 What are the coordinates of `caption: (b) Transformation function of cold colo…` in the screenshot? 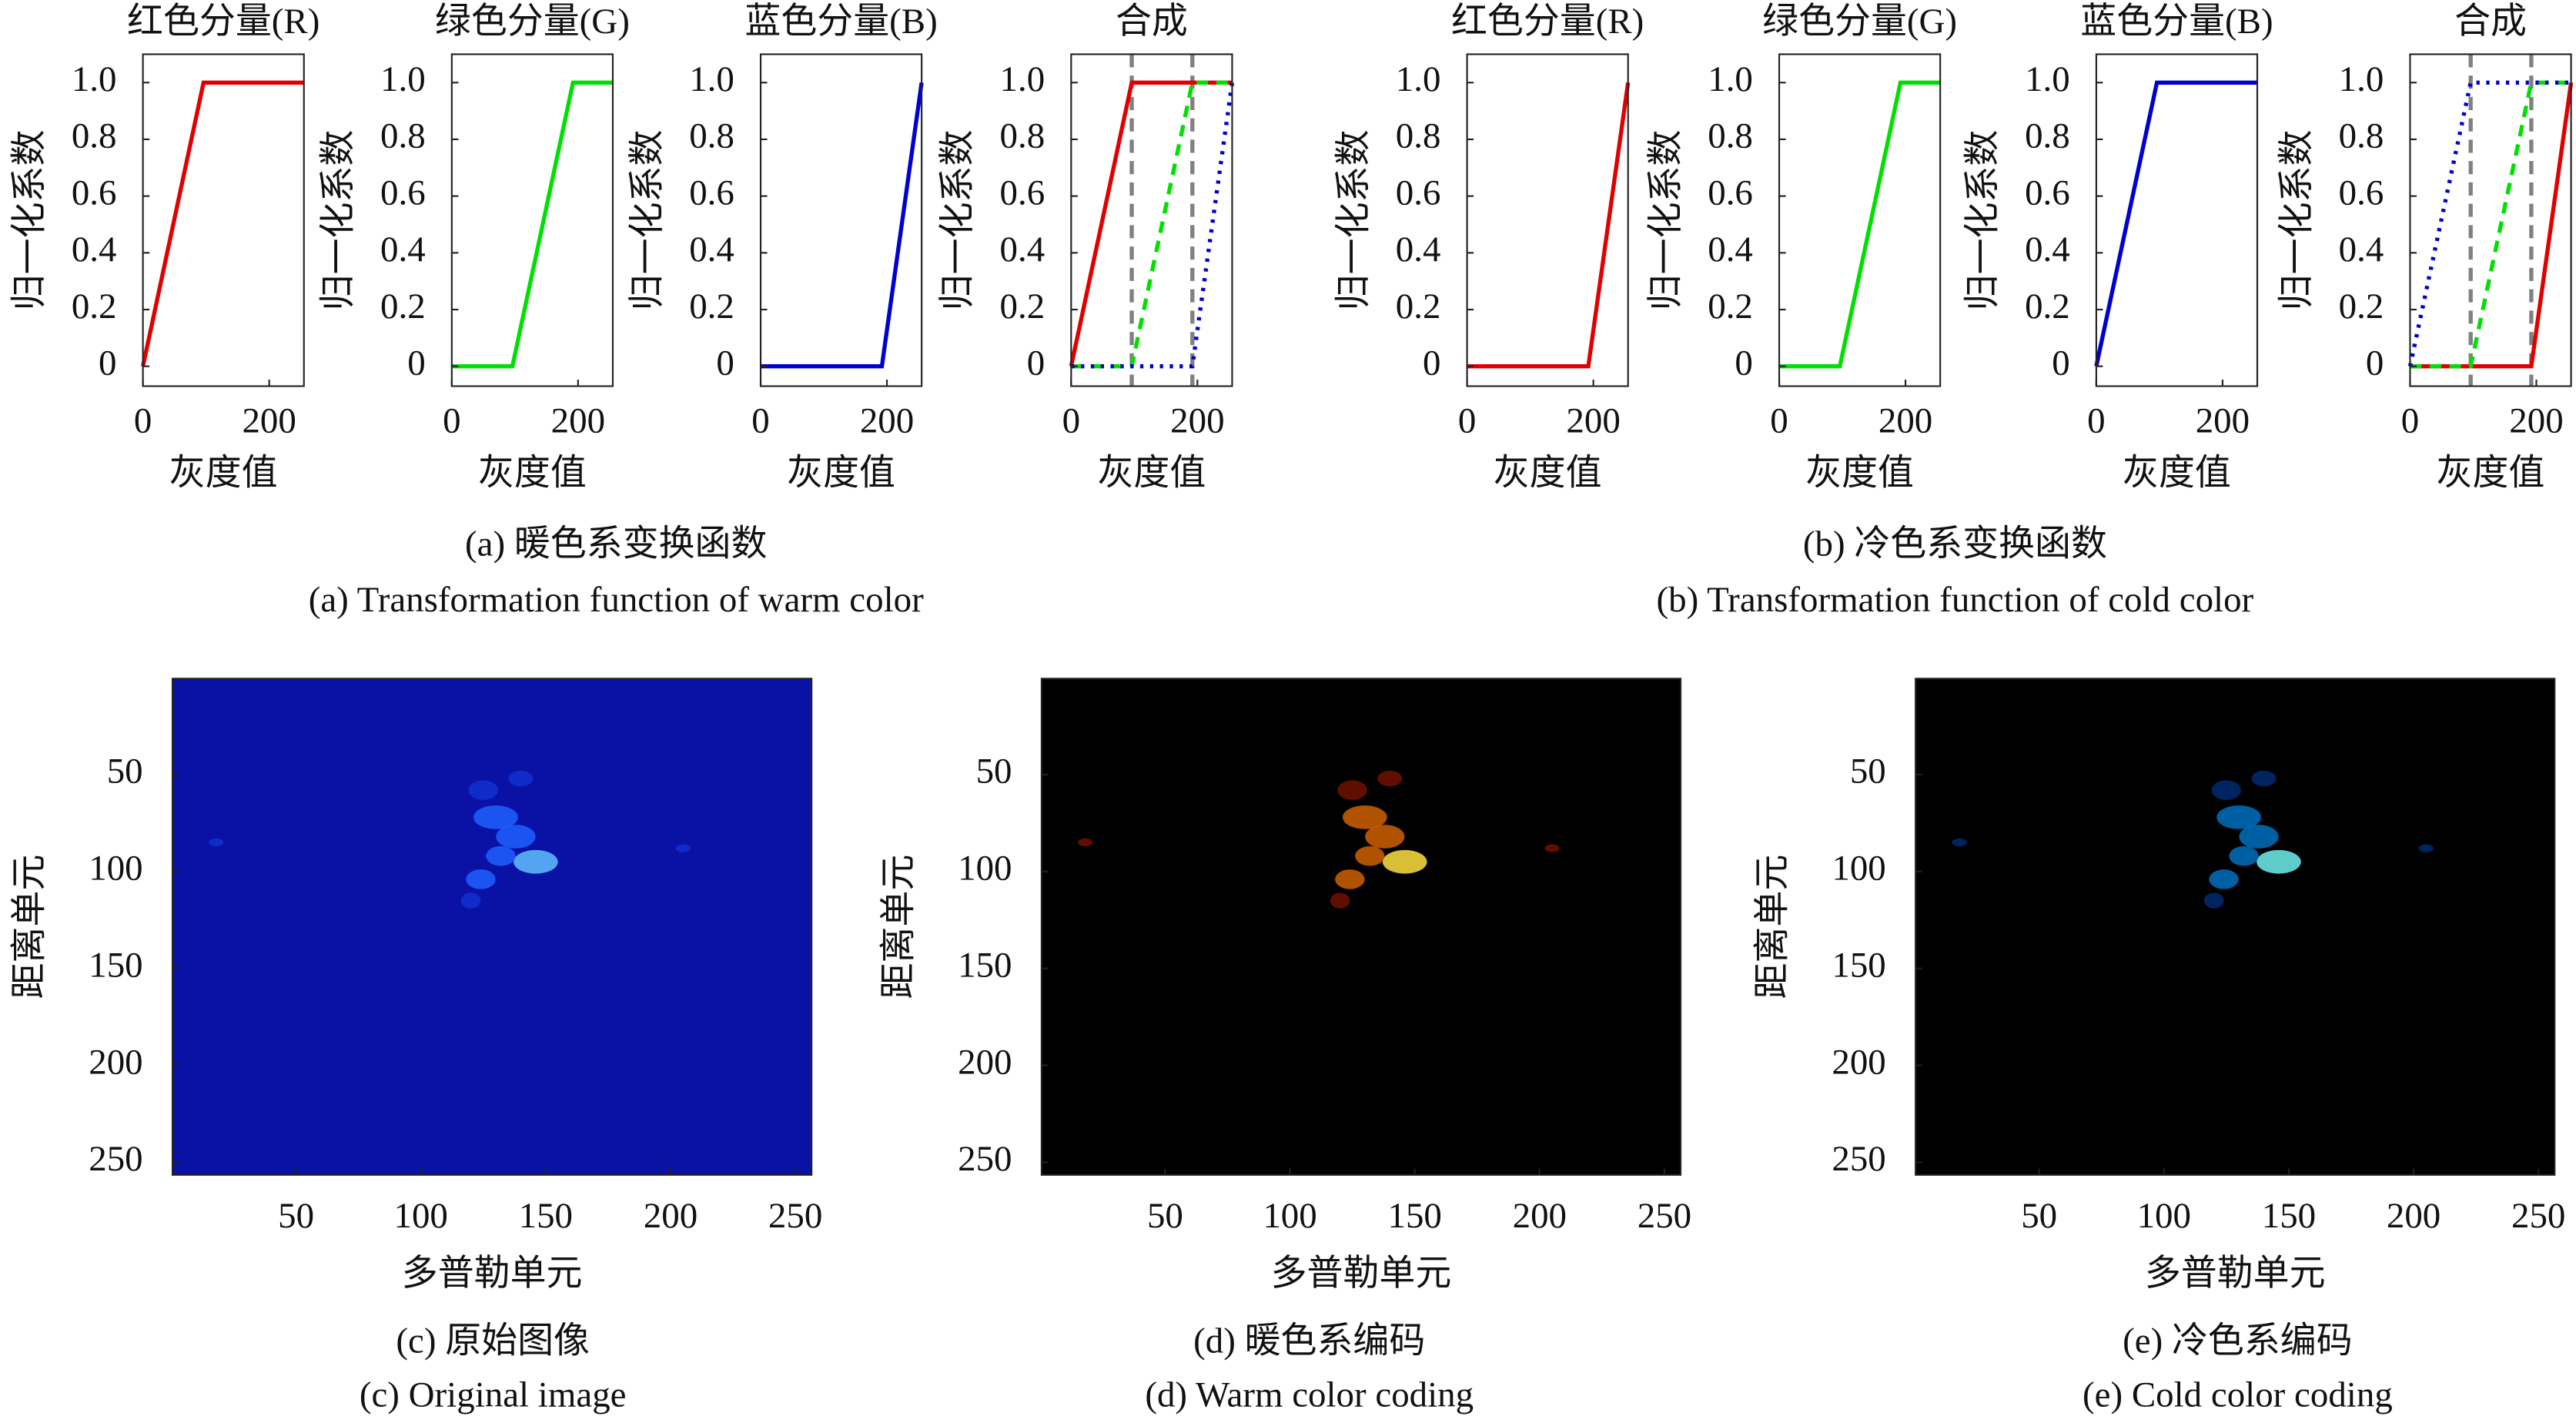 It's located at (1956, 600).